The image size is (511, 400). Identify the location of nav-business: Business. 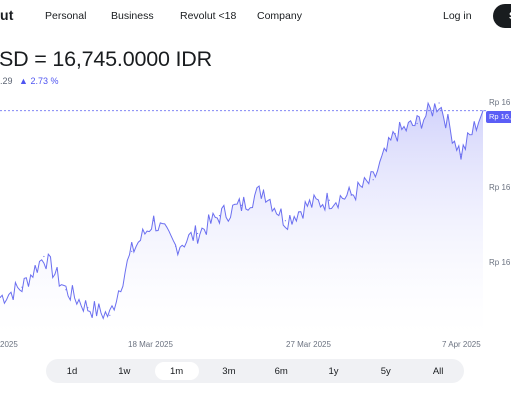
(132, 16).